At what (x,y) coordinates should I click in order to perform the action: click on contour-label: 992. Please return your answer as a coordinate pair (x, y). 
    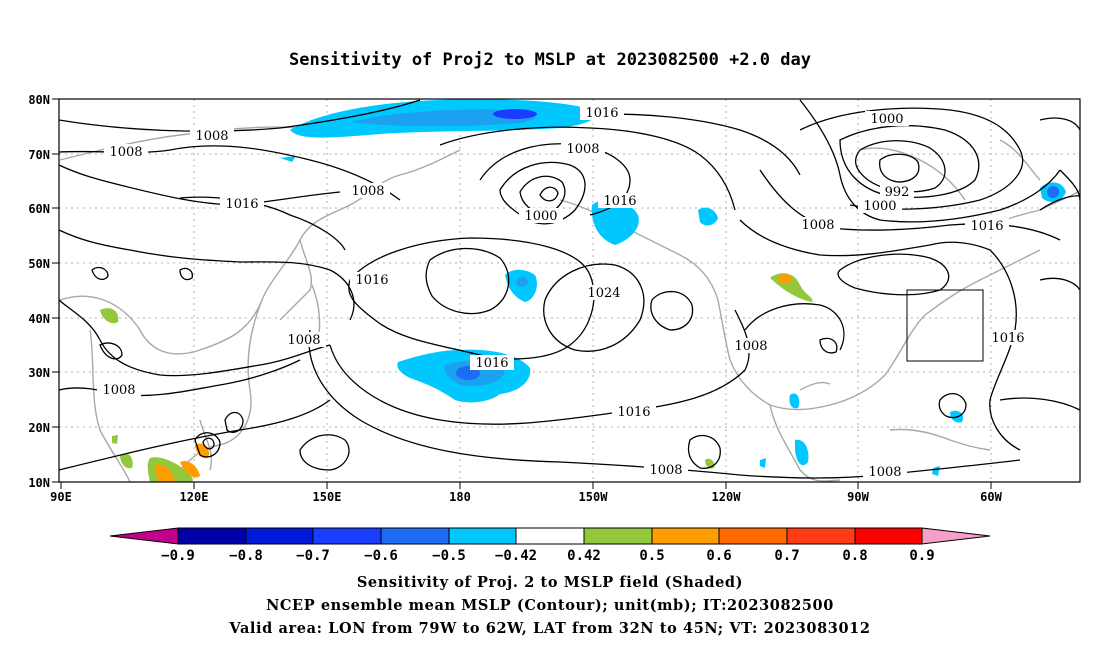
    Looking at the image, I should click on (897, 192).